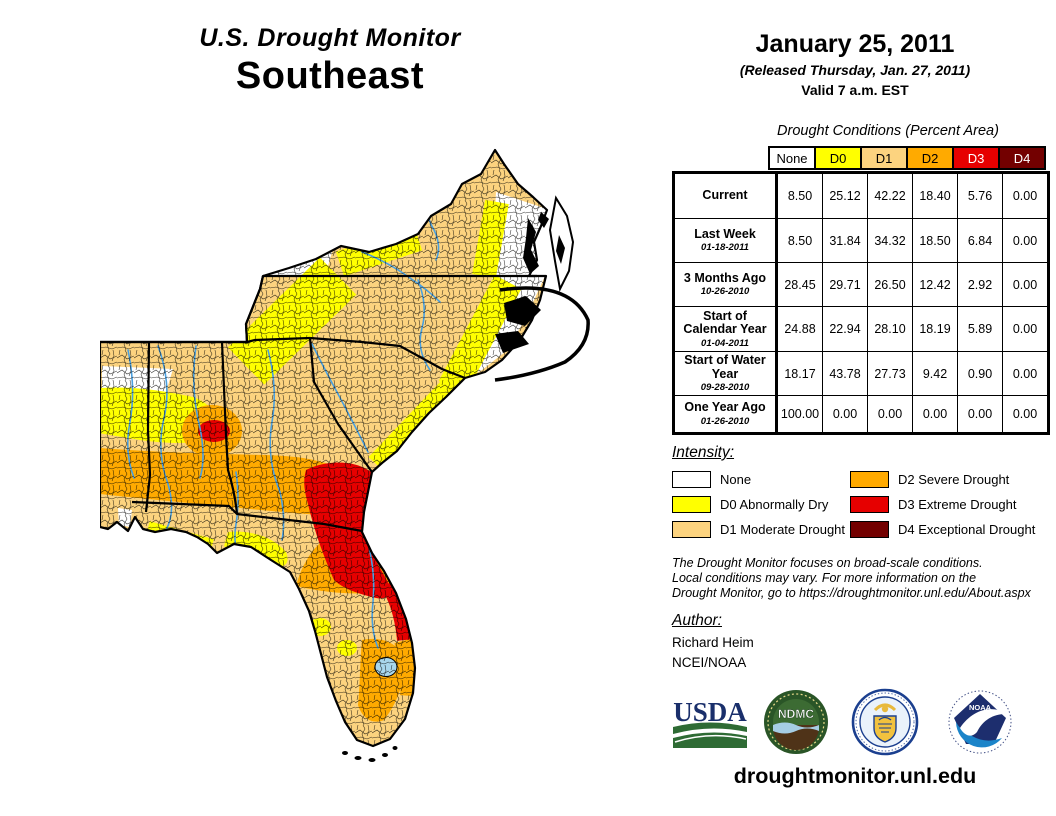  What do you see at coordinates (869, 479) in the screenshot?
I see `legend-swatch-d2` at bounding box center [869, 479].